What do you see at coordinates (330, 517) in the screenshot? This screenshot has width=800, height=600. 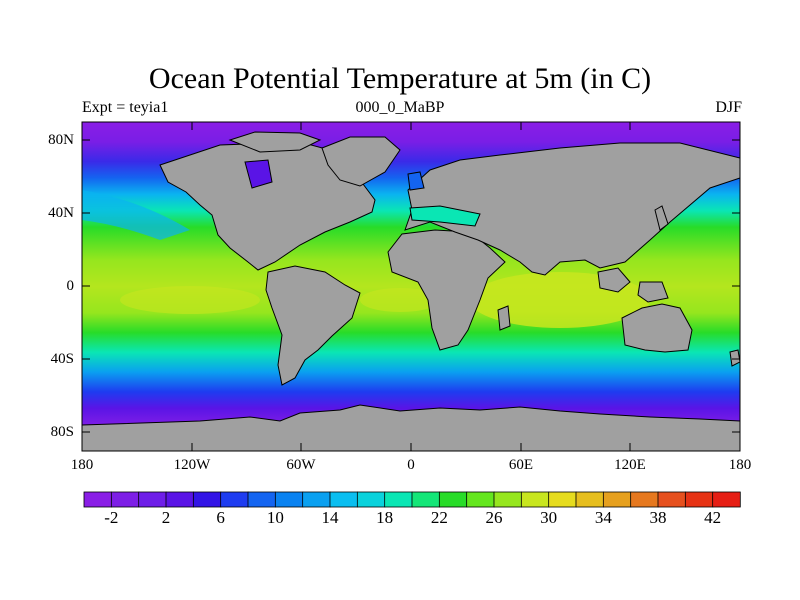 I see `colorbar-label: 14` at bounding box center [330, 517].